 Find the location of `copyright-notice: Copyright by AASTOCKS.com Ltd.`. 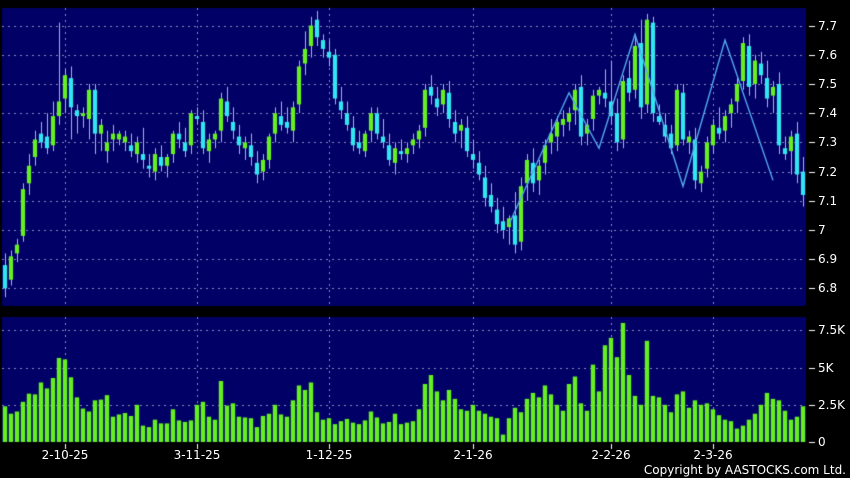

copyright-notice: Copyright by AASTOCKS.com Ltd. is located at coordinates (744, 470).